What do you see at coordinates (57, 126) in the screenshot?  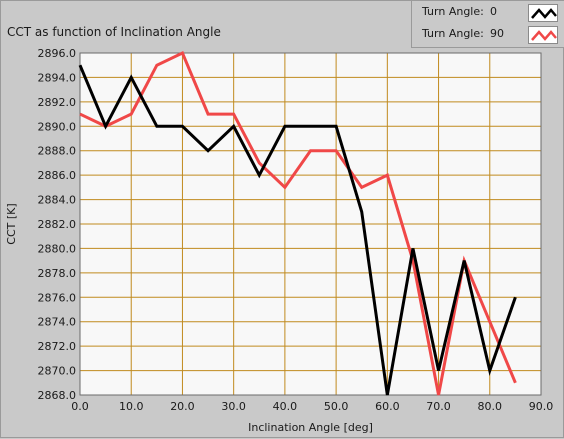 I see `y-tick-label: 2890.0` at bounding box center [57, 126].